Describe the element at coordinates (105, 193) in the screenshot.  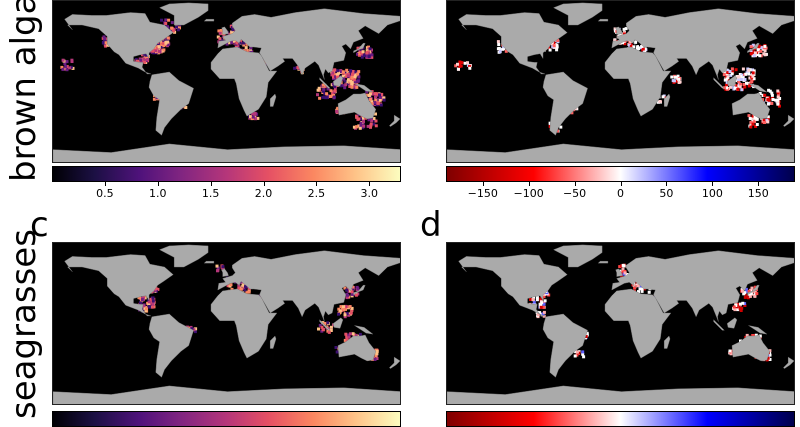
I see `colorbar-tick-label: 0.5` at that location.